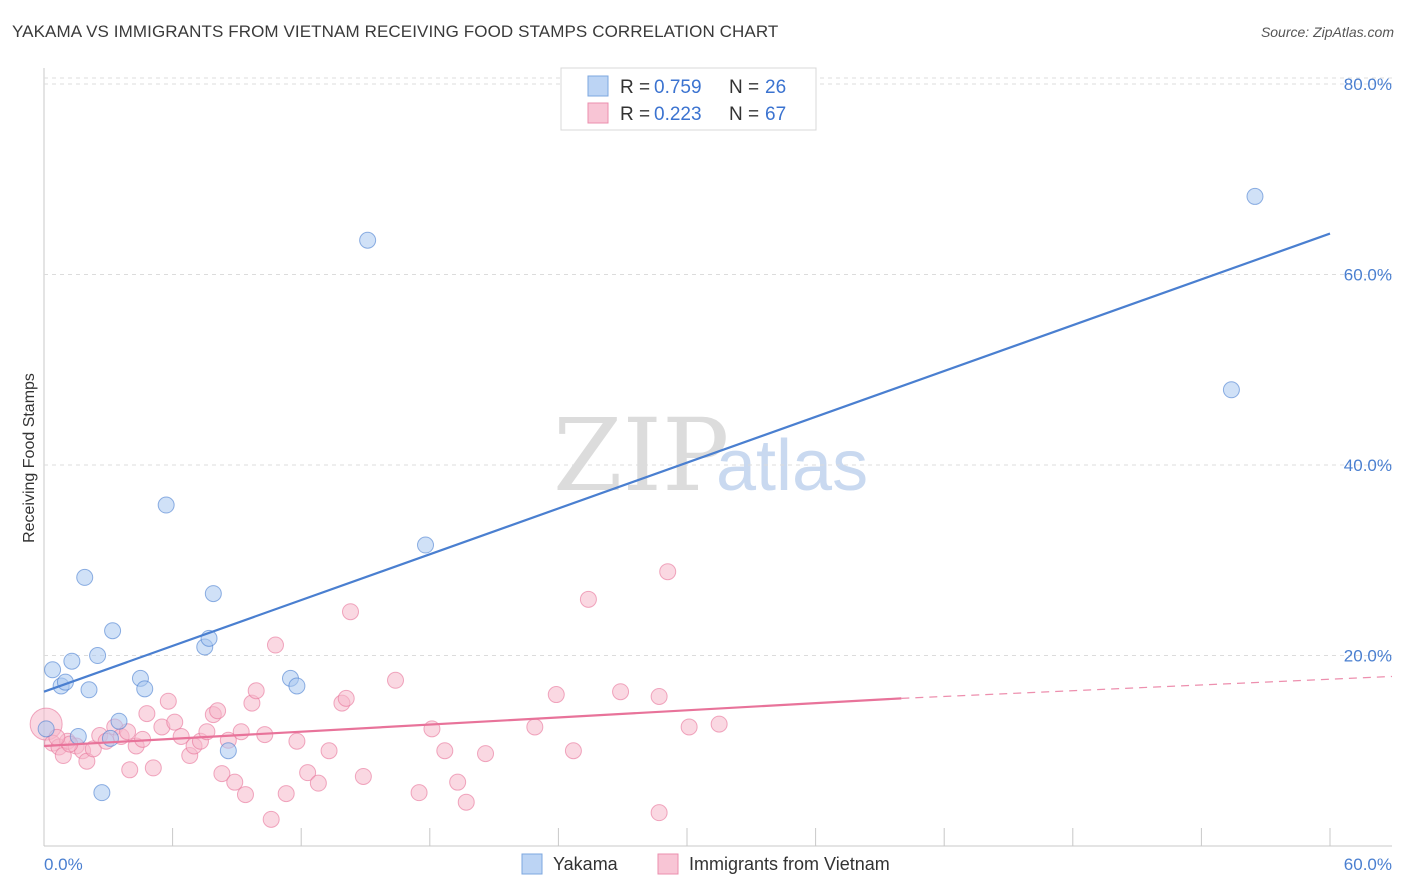 This screenshot has height=892, width=1406. What do you see at coordinates (775, 87) in the screenshot?
I see `legend-n-value-1: 26` at bounding box center [775, 87].